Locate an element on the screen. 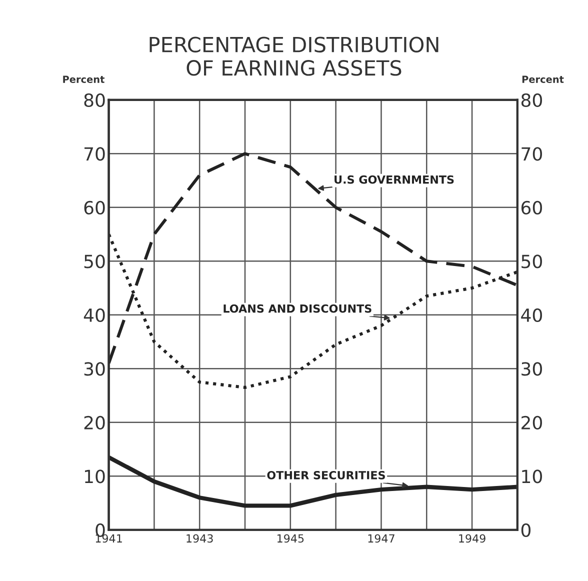 The image size is (588, 581). x-tick-label: 1945 is located at coordinates (290, 538).